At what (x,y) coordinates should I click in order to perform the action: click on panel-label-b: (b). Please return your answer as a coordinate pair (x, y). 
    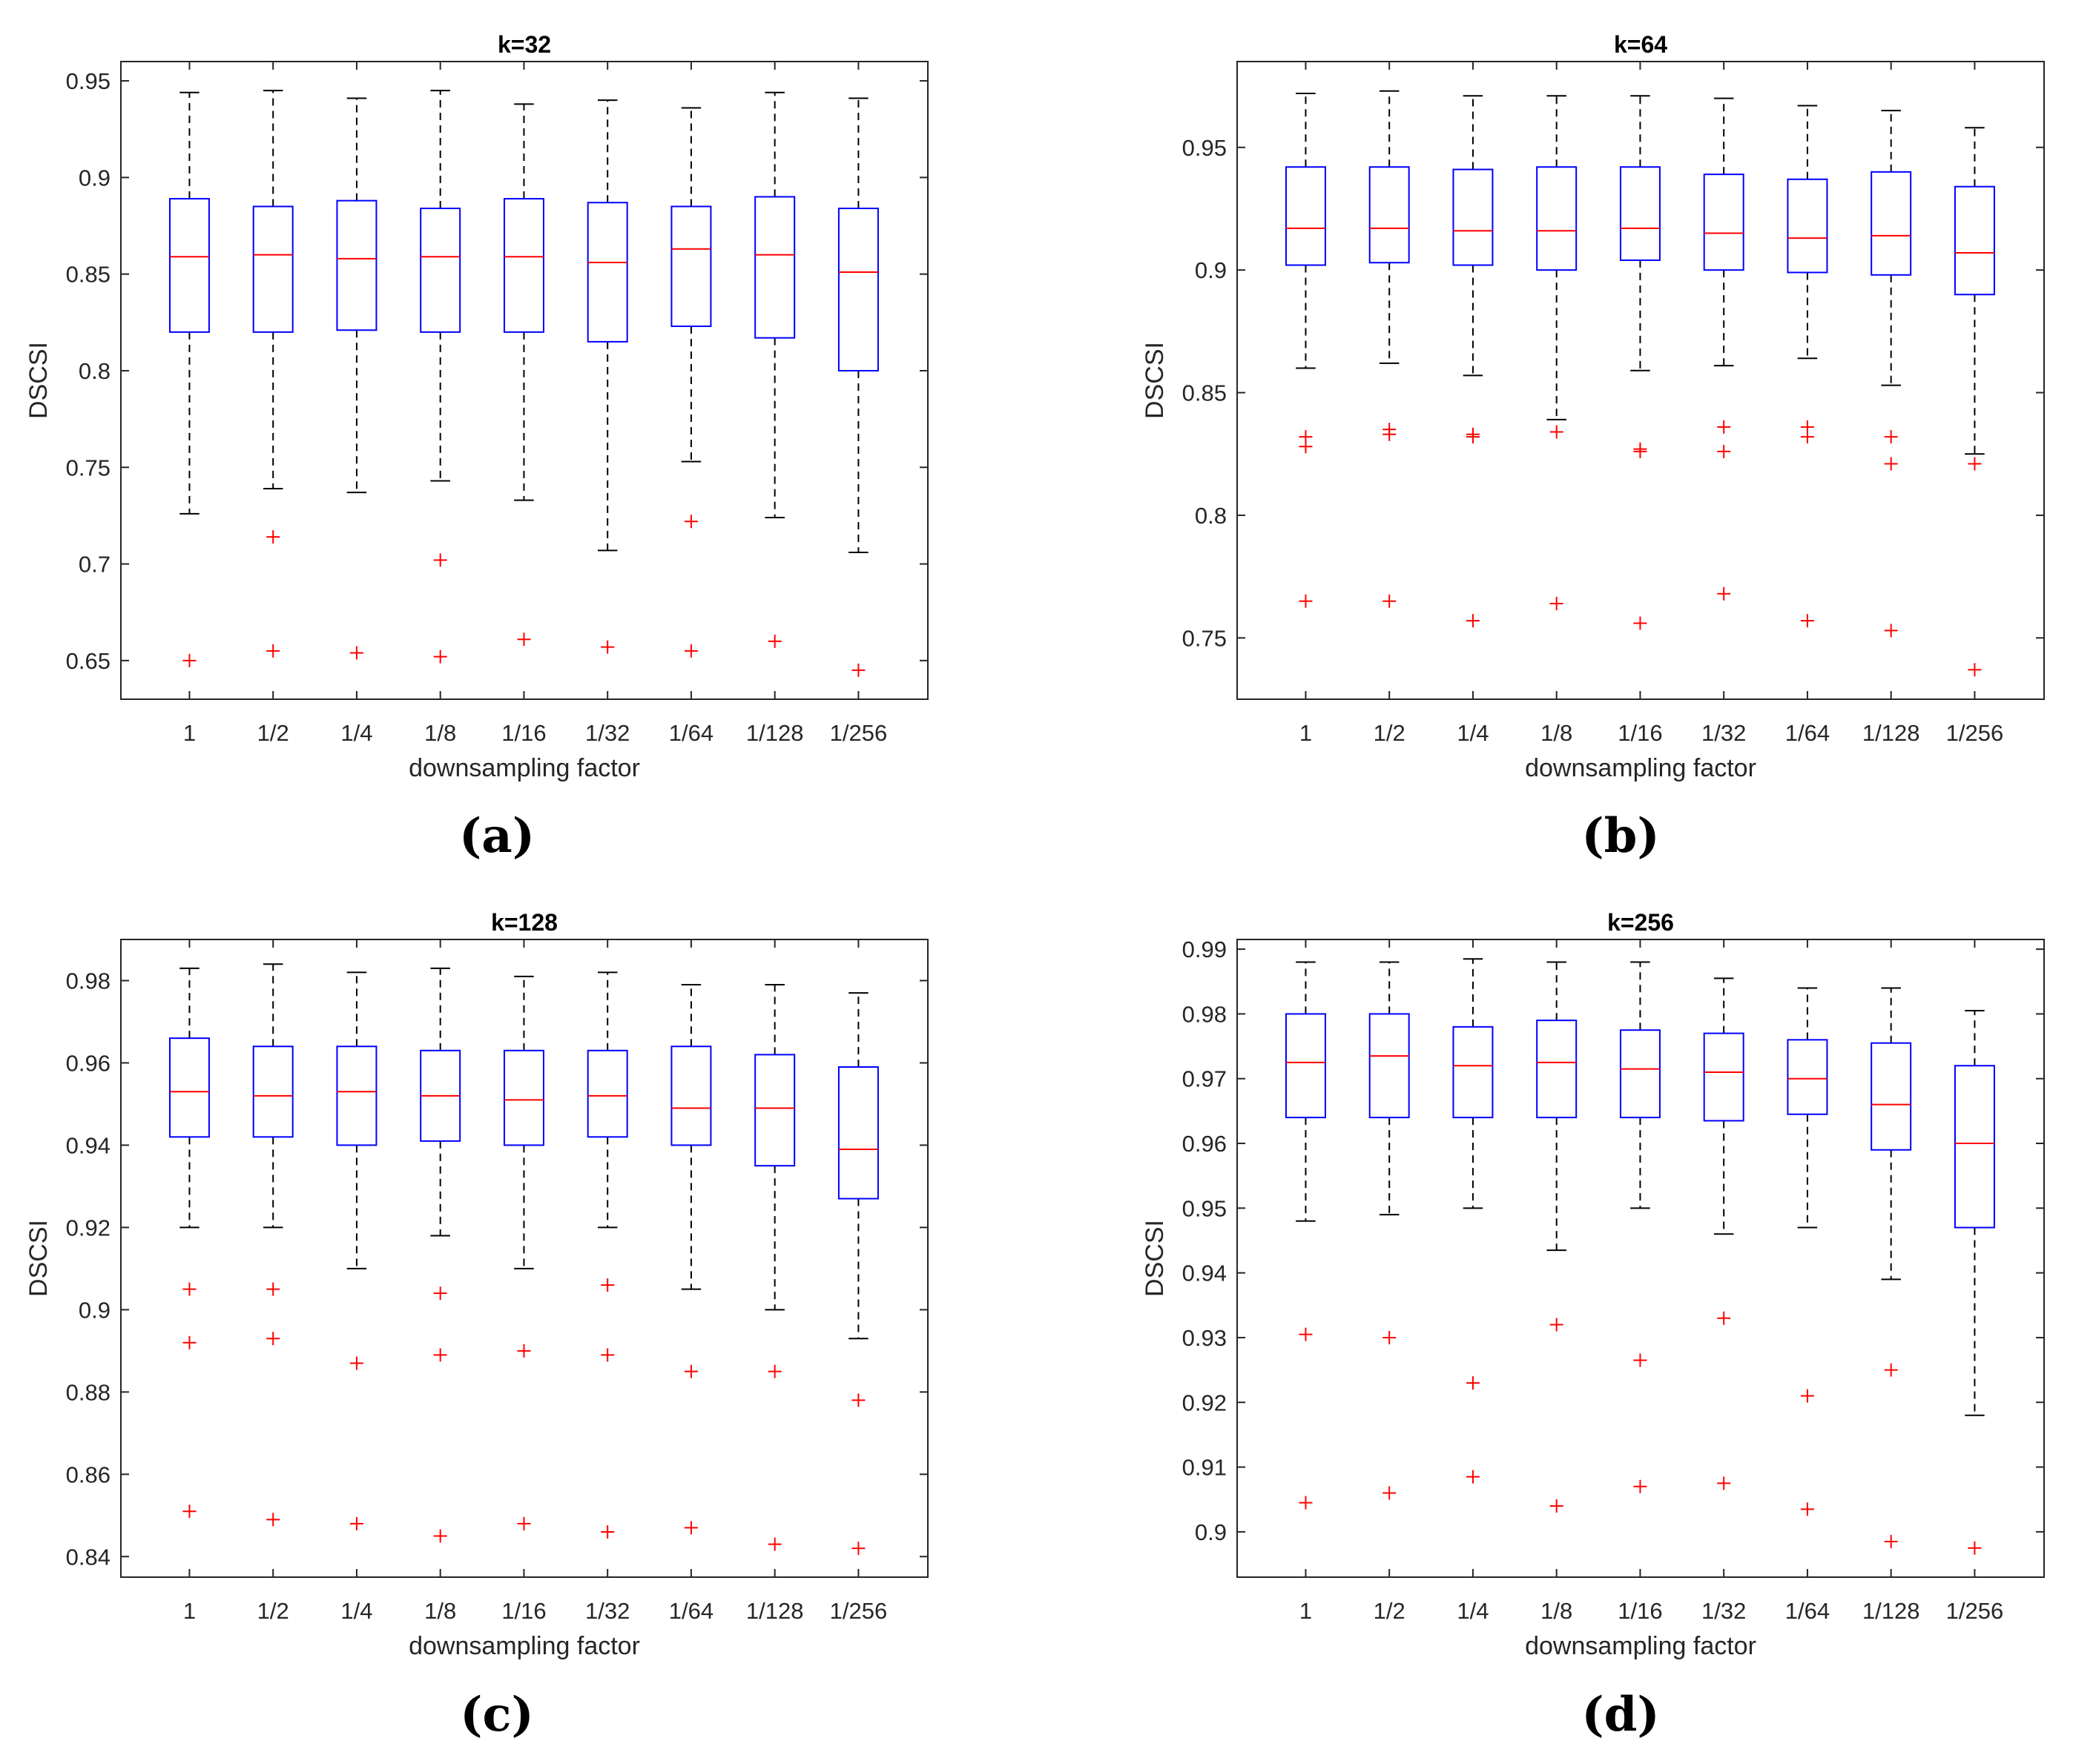
    Looking at the image, I should click on (1621, 836).